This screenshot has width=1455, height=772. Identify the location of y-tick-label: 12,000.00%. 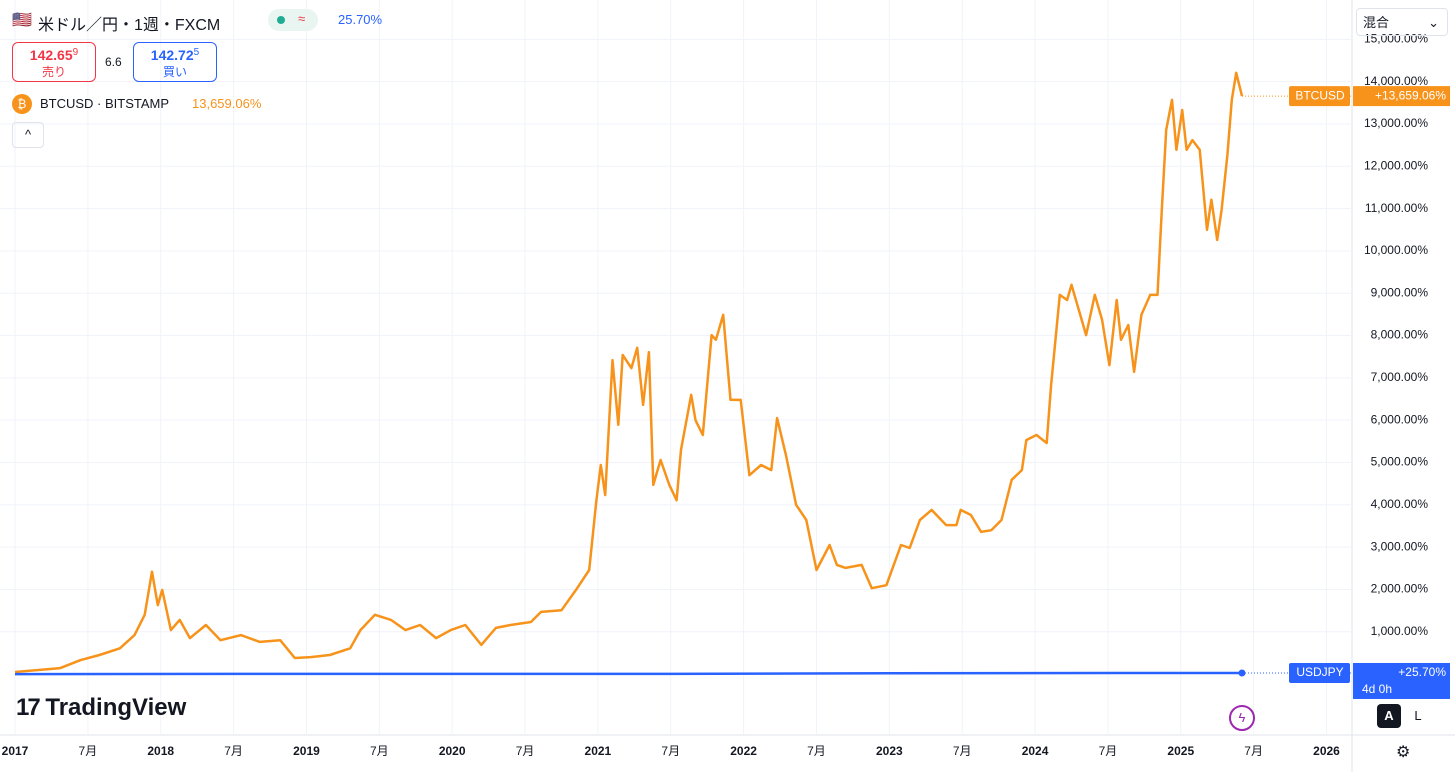
(1396, 165).